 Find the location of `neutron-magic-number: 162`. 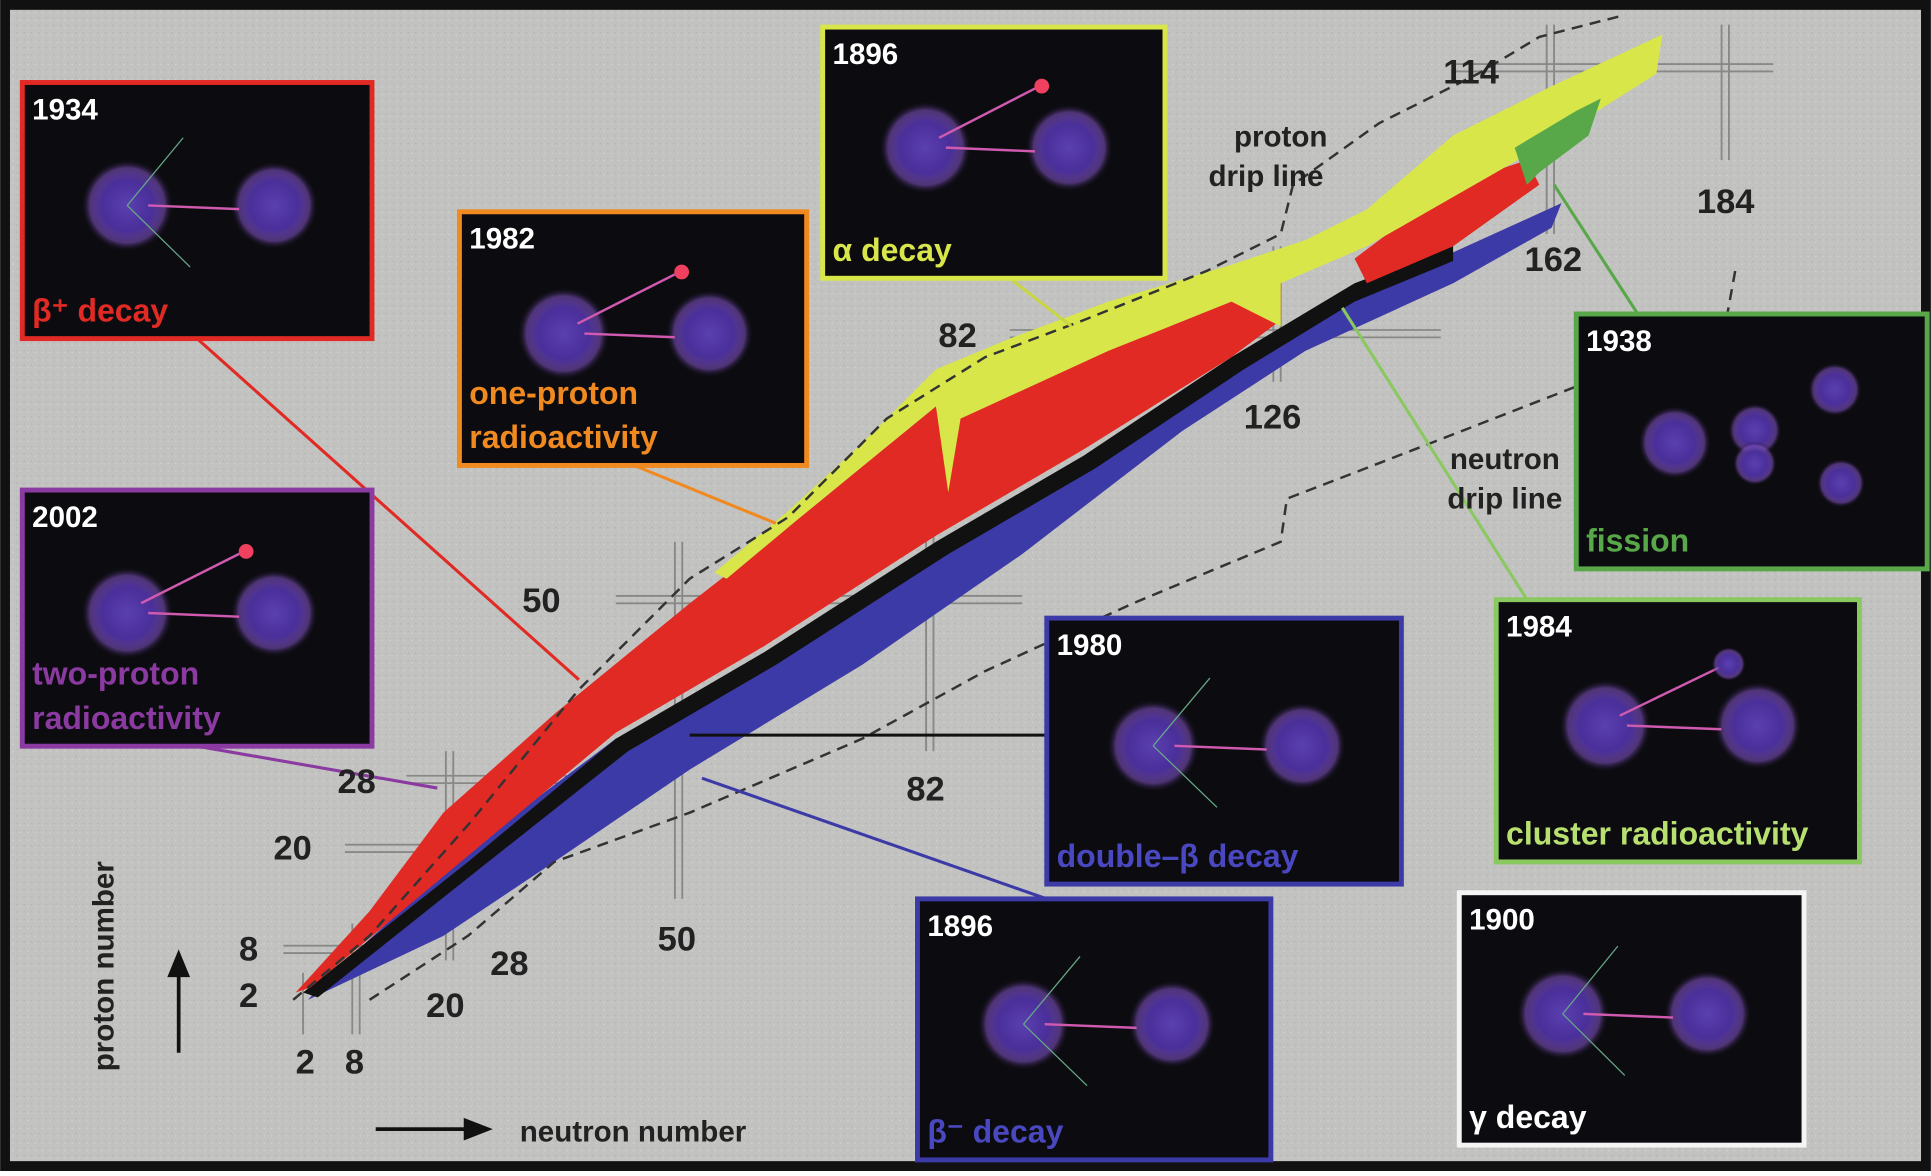

neutron-magic-number: 162 is located at coordinates (1554, 260).